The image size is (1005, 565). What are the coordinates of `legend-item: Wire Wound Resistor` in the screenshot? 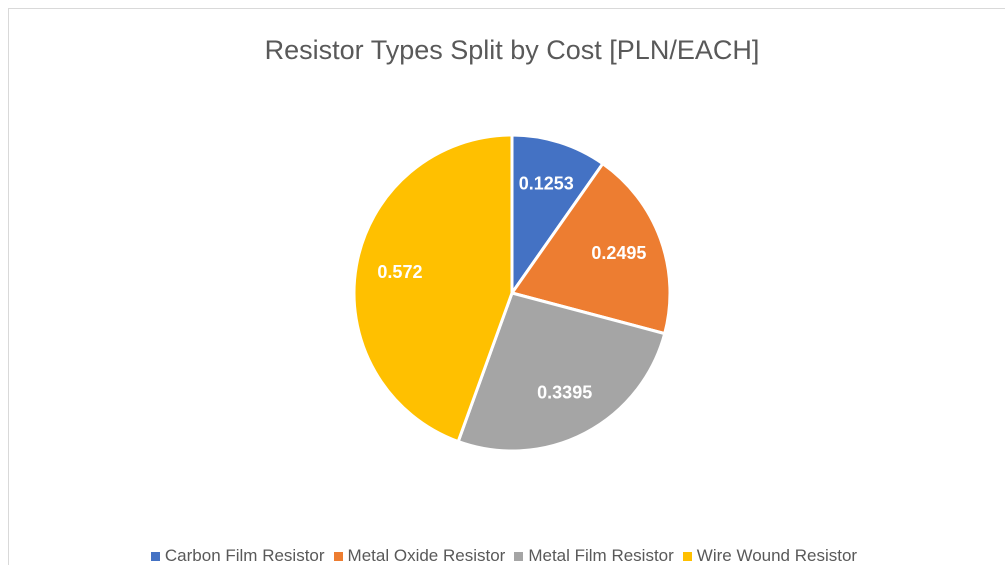 It's located at (770, 555).